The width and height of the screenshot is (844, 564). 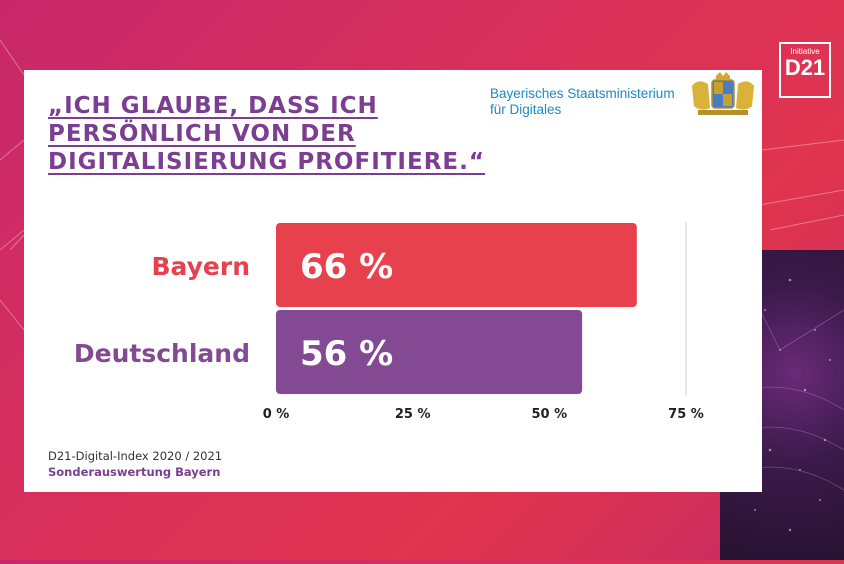 I want to click on bavarian-coat-of-arms-icon, so click(x=723, y=93).